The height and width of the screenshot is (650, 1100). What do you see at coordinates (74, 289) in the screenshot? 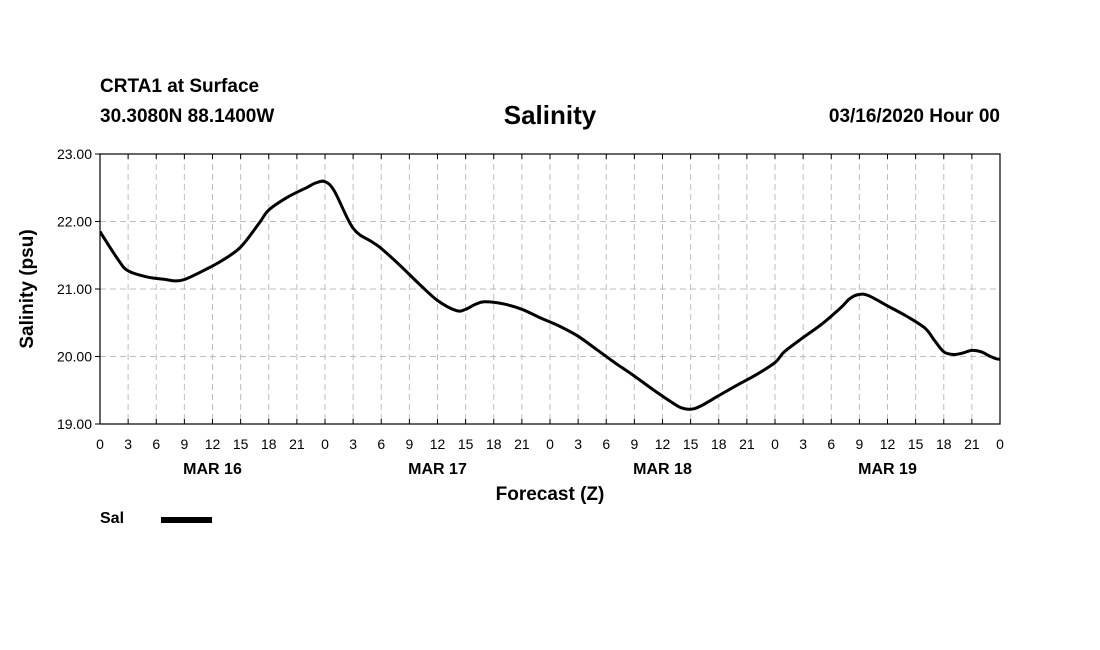
I see `y-tick-label: 21.00` at bounding box center [74, 289].